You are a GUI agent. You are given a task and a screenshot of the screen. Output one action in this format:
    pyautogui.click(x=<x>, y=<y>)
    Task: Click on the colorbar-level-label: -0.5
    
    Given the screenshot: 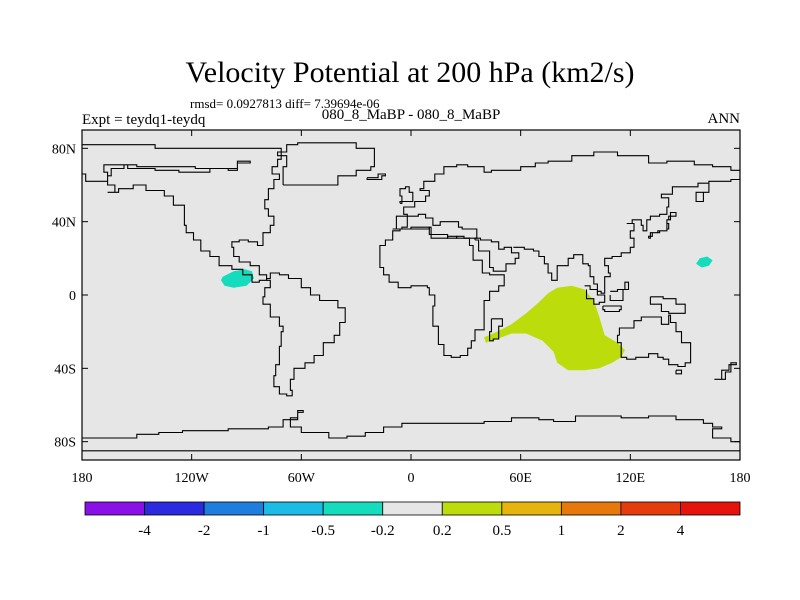 What is the action you would take?
    pyautogui.click(x=323, y=531)
    